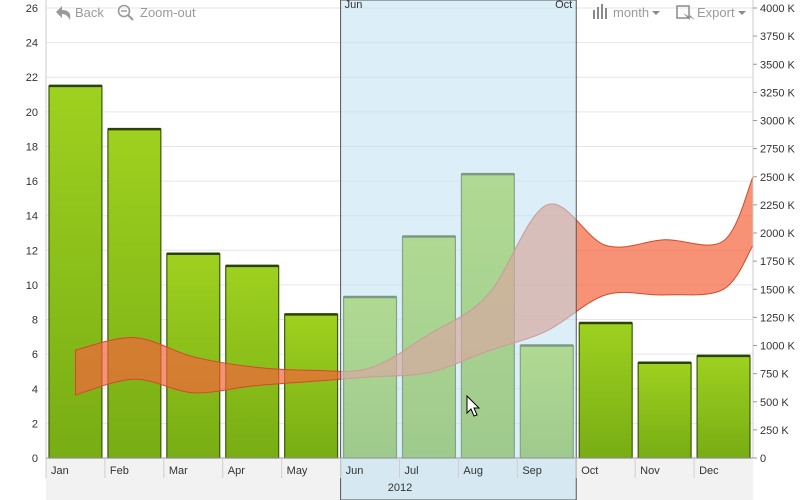 This screenshot has height=500, width=800. I want to click on x-tick-label: Apr, so click(236, 471).